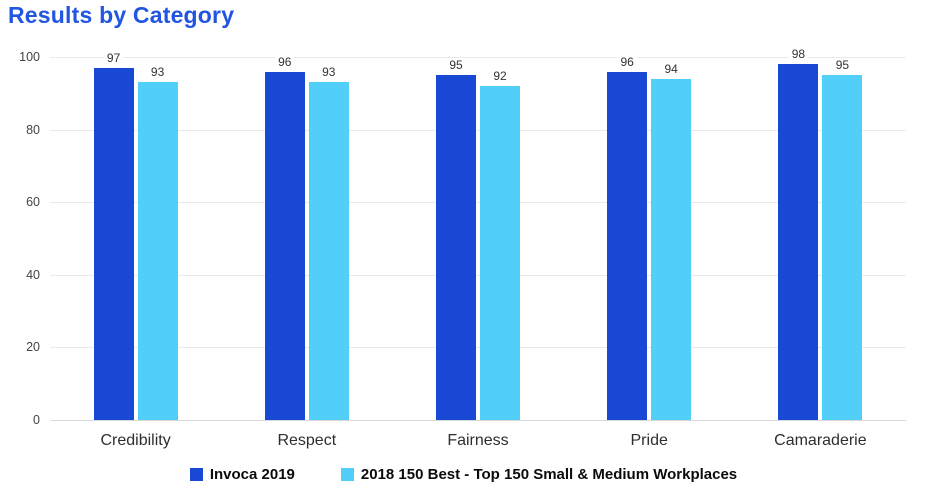 The height and width of the screenshot is (496, 927). What do you see at coordinates (121, 15) in the screenshot?
I see `chart-title: Results by Category` at bounding box center [121, 15].